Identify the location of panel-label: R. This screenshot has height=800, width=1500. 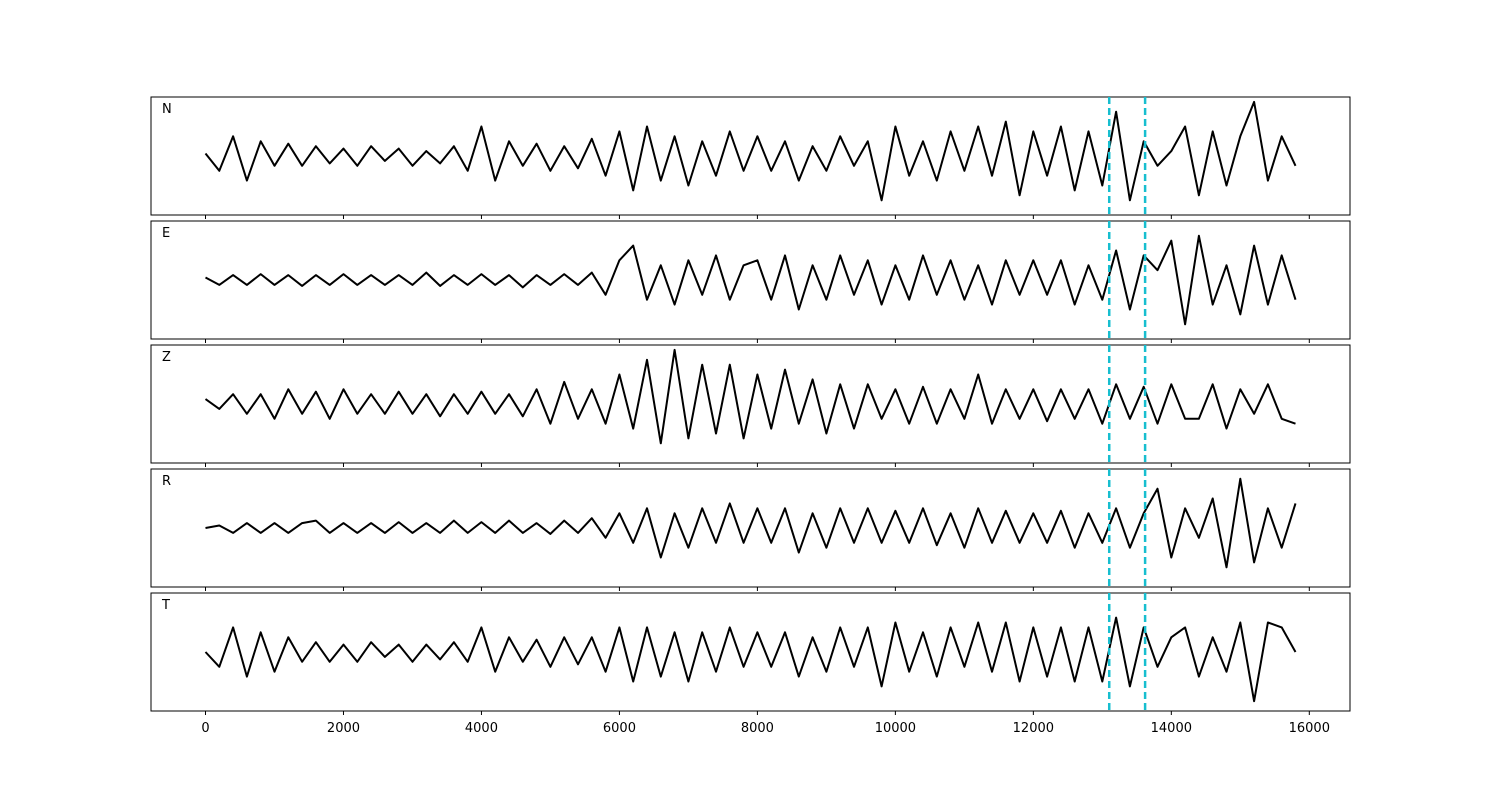
(166, 481).